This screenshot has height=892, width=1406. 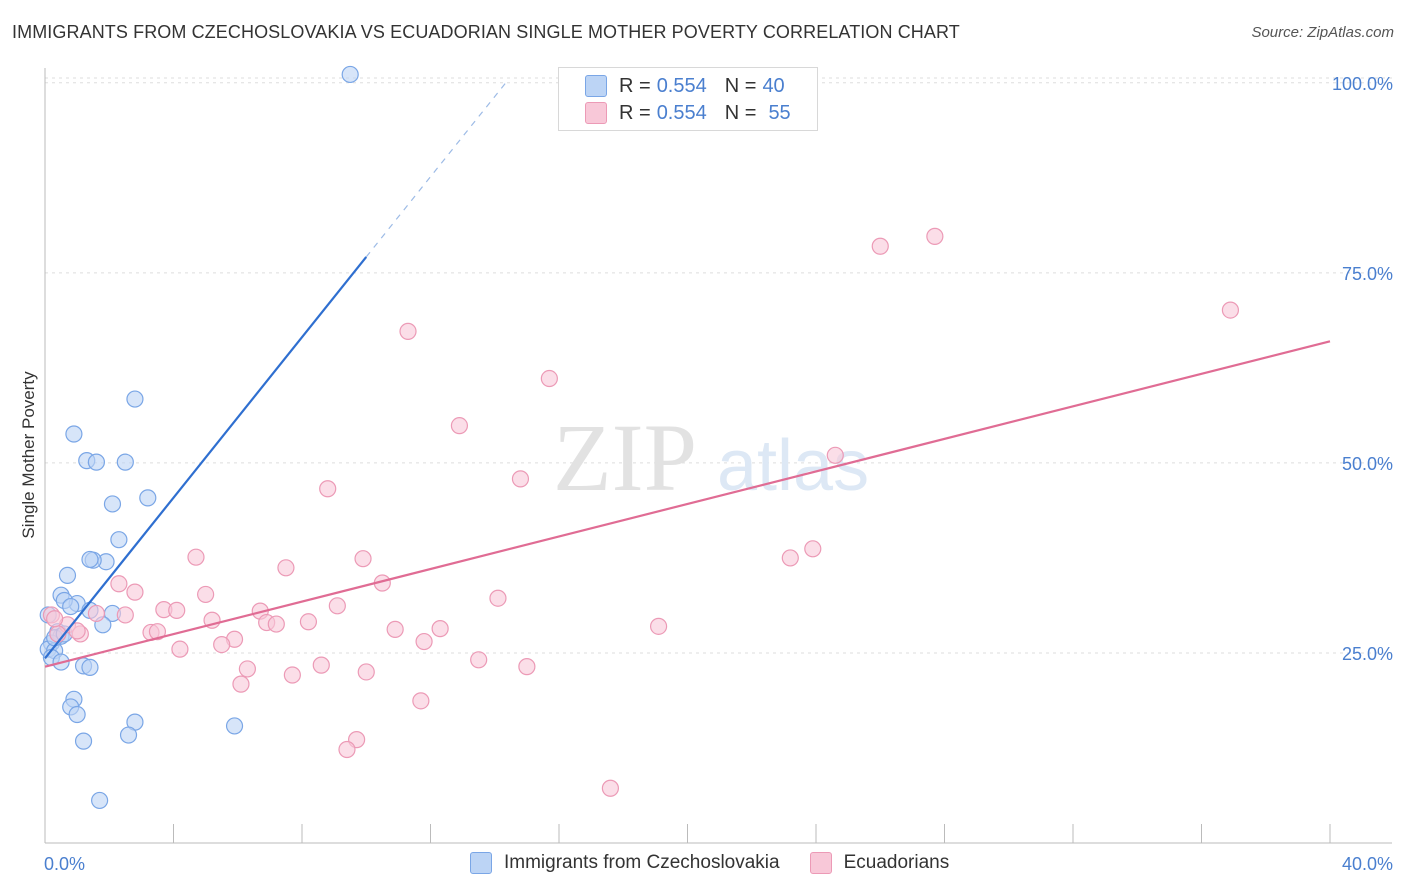 I want to click on stats-row-ecuadorians: R = 0.554 N = 55, so click(x=688, y=113).